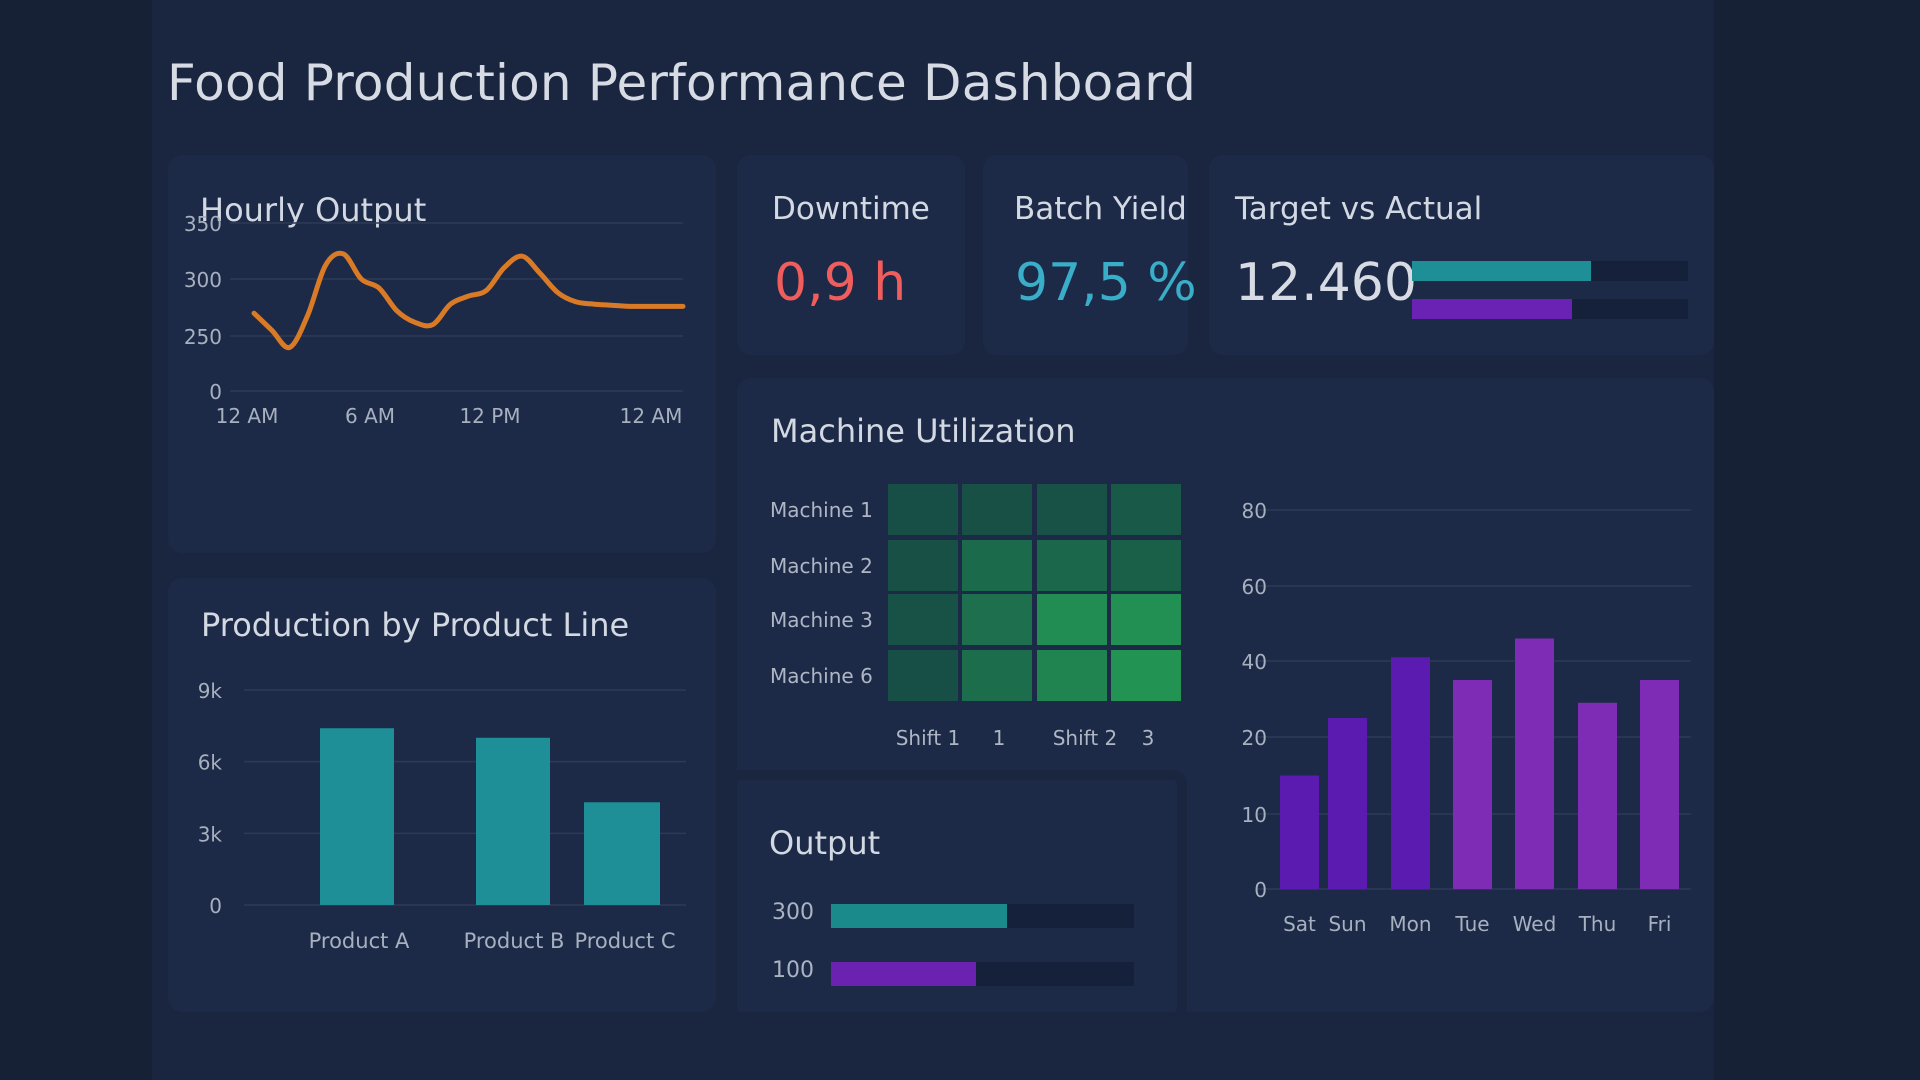 Image resolution: width=1920 pixels, height=1080 pixels. What do you see at coordinates (1597, 924) in the screenshot?
I see `weekly-x-tick-label: Thu` at bounding box center [1597, 924].